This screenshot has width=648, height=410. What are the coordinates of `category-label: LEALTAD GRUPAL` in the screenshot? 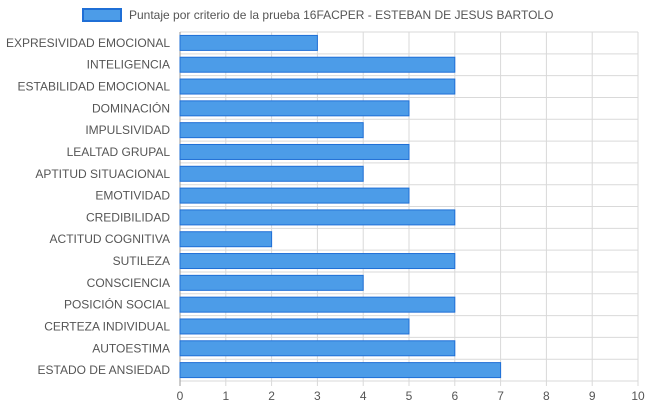 It's located at (119, 152).